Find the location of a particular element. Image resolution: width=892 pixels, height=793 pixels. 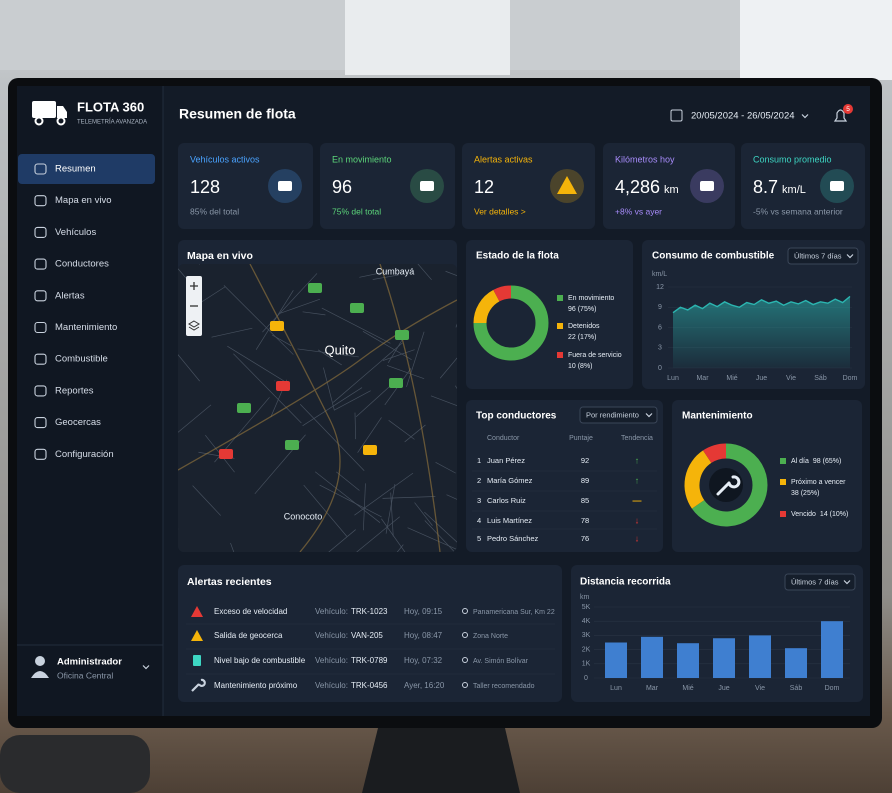

card is located at coordinates (803, 186).